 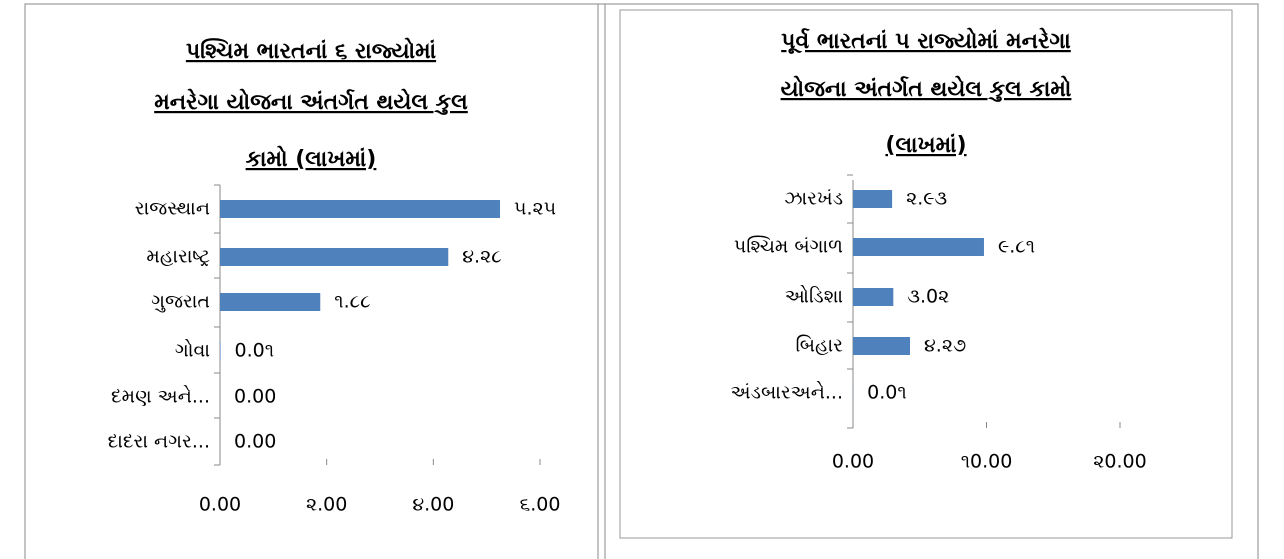 I want to click on value-label: ૧.૮૮, so click(x=352, y=302).